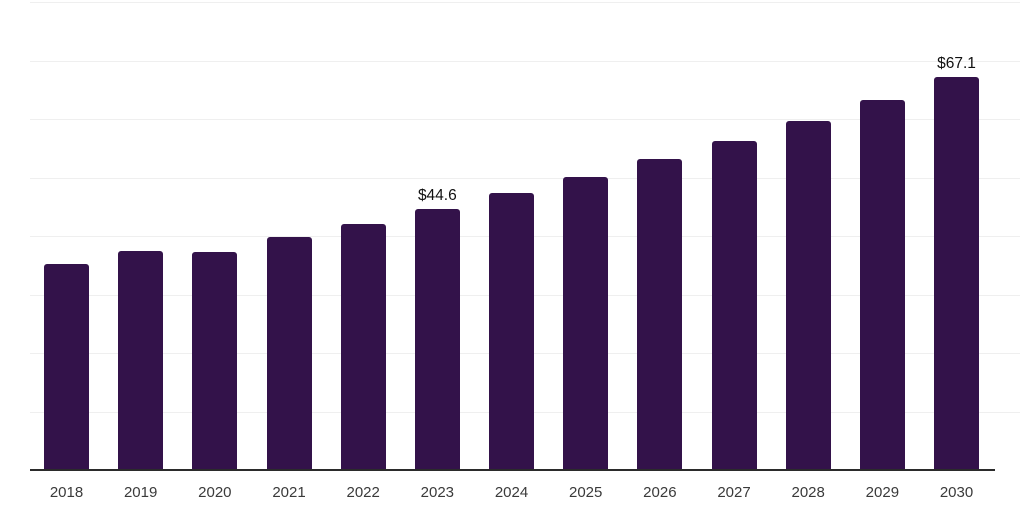 This screenshot has height=512, width=1024. What do you see at coordinates (141, 360) in the screenshot?
I see `bar-2019` at bounding box center [141, 360].